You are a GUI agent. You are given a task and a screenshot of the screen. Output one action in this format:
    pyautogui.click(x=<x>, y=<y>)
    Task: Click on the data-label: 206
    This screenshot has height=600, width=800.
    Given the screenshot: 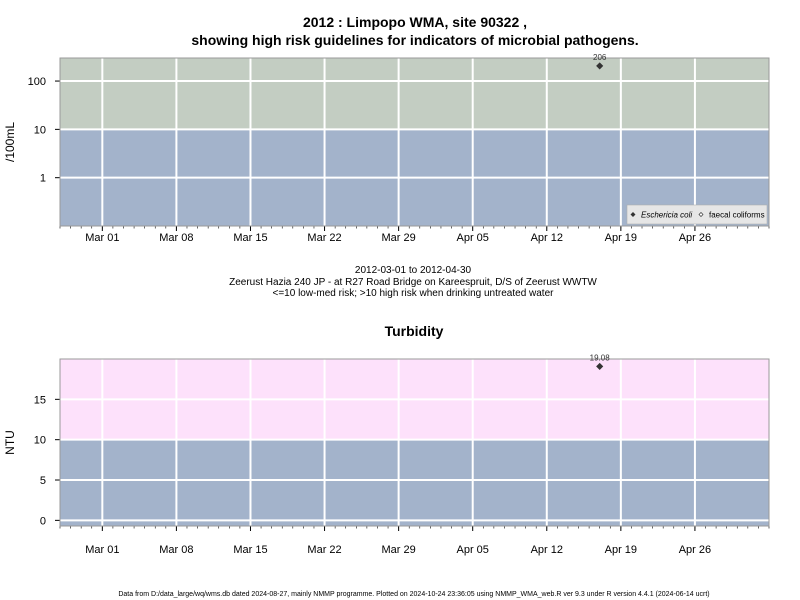 What is the action you would take?
    pyautogui.click(x=600, y=57)
    